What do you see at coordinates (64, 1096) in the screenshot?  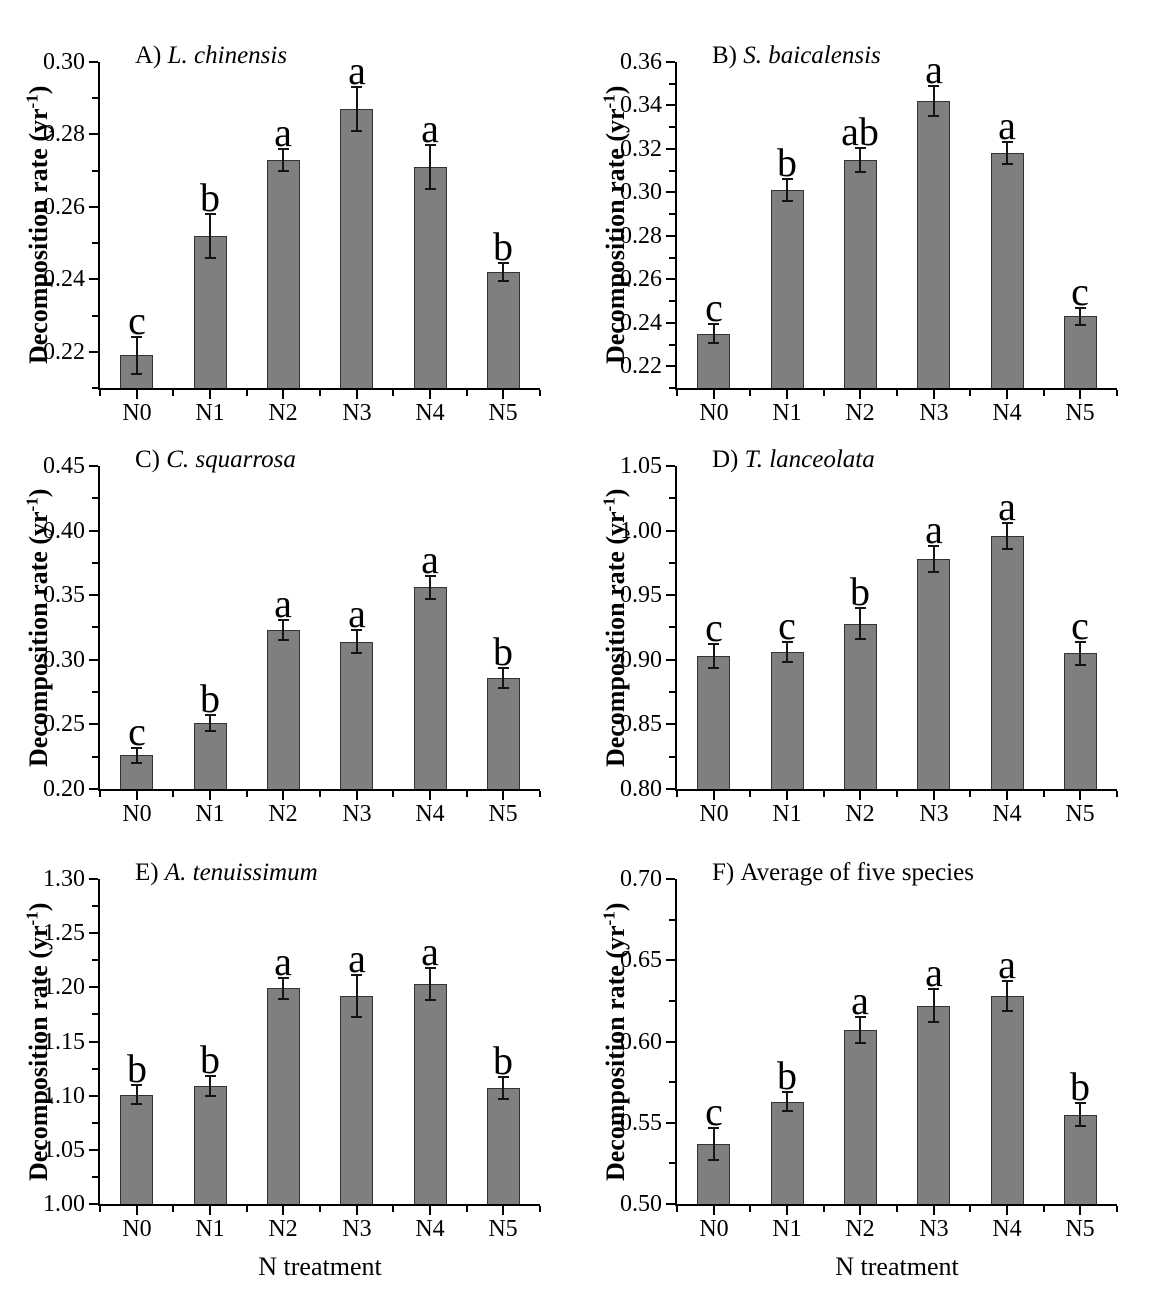 I see `y-axis-tick-label: 1.10` at bounding box center [64, 1096].